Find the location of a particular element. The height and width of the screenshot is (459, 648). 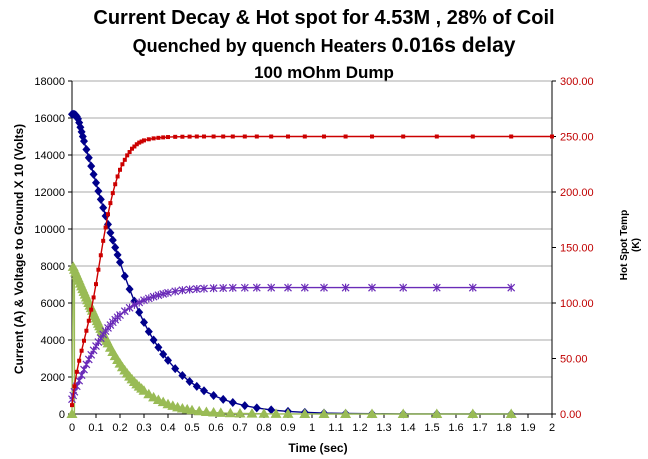

x-tick-label: 1.6 is located at coordinates (455, 428).